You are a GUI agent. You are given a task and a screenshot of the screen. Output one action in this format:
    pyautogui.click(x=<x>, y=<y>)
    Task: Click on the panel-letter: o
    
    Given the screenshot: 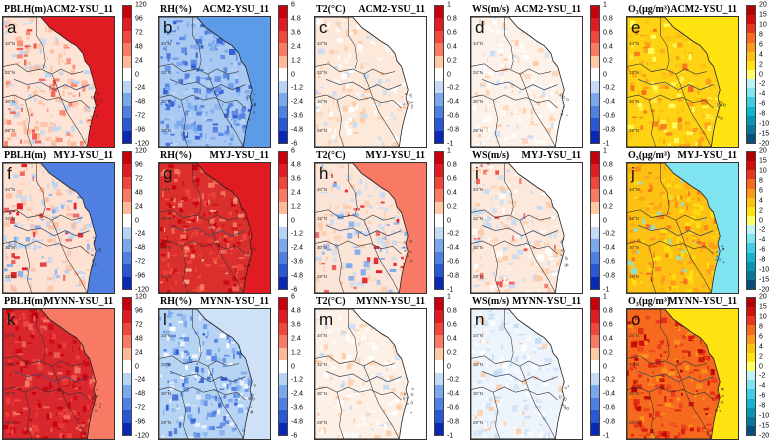 What is the action you would take?
    pyautogui.click(x=636, y=319)
    